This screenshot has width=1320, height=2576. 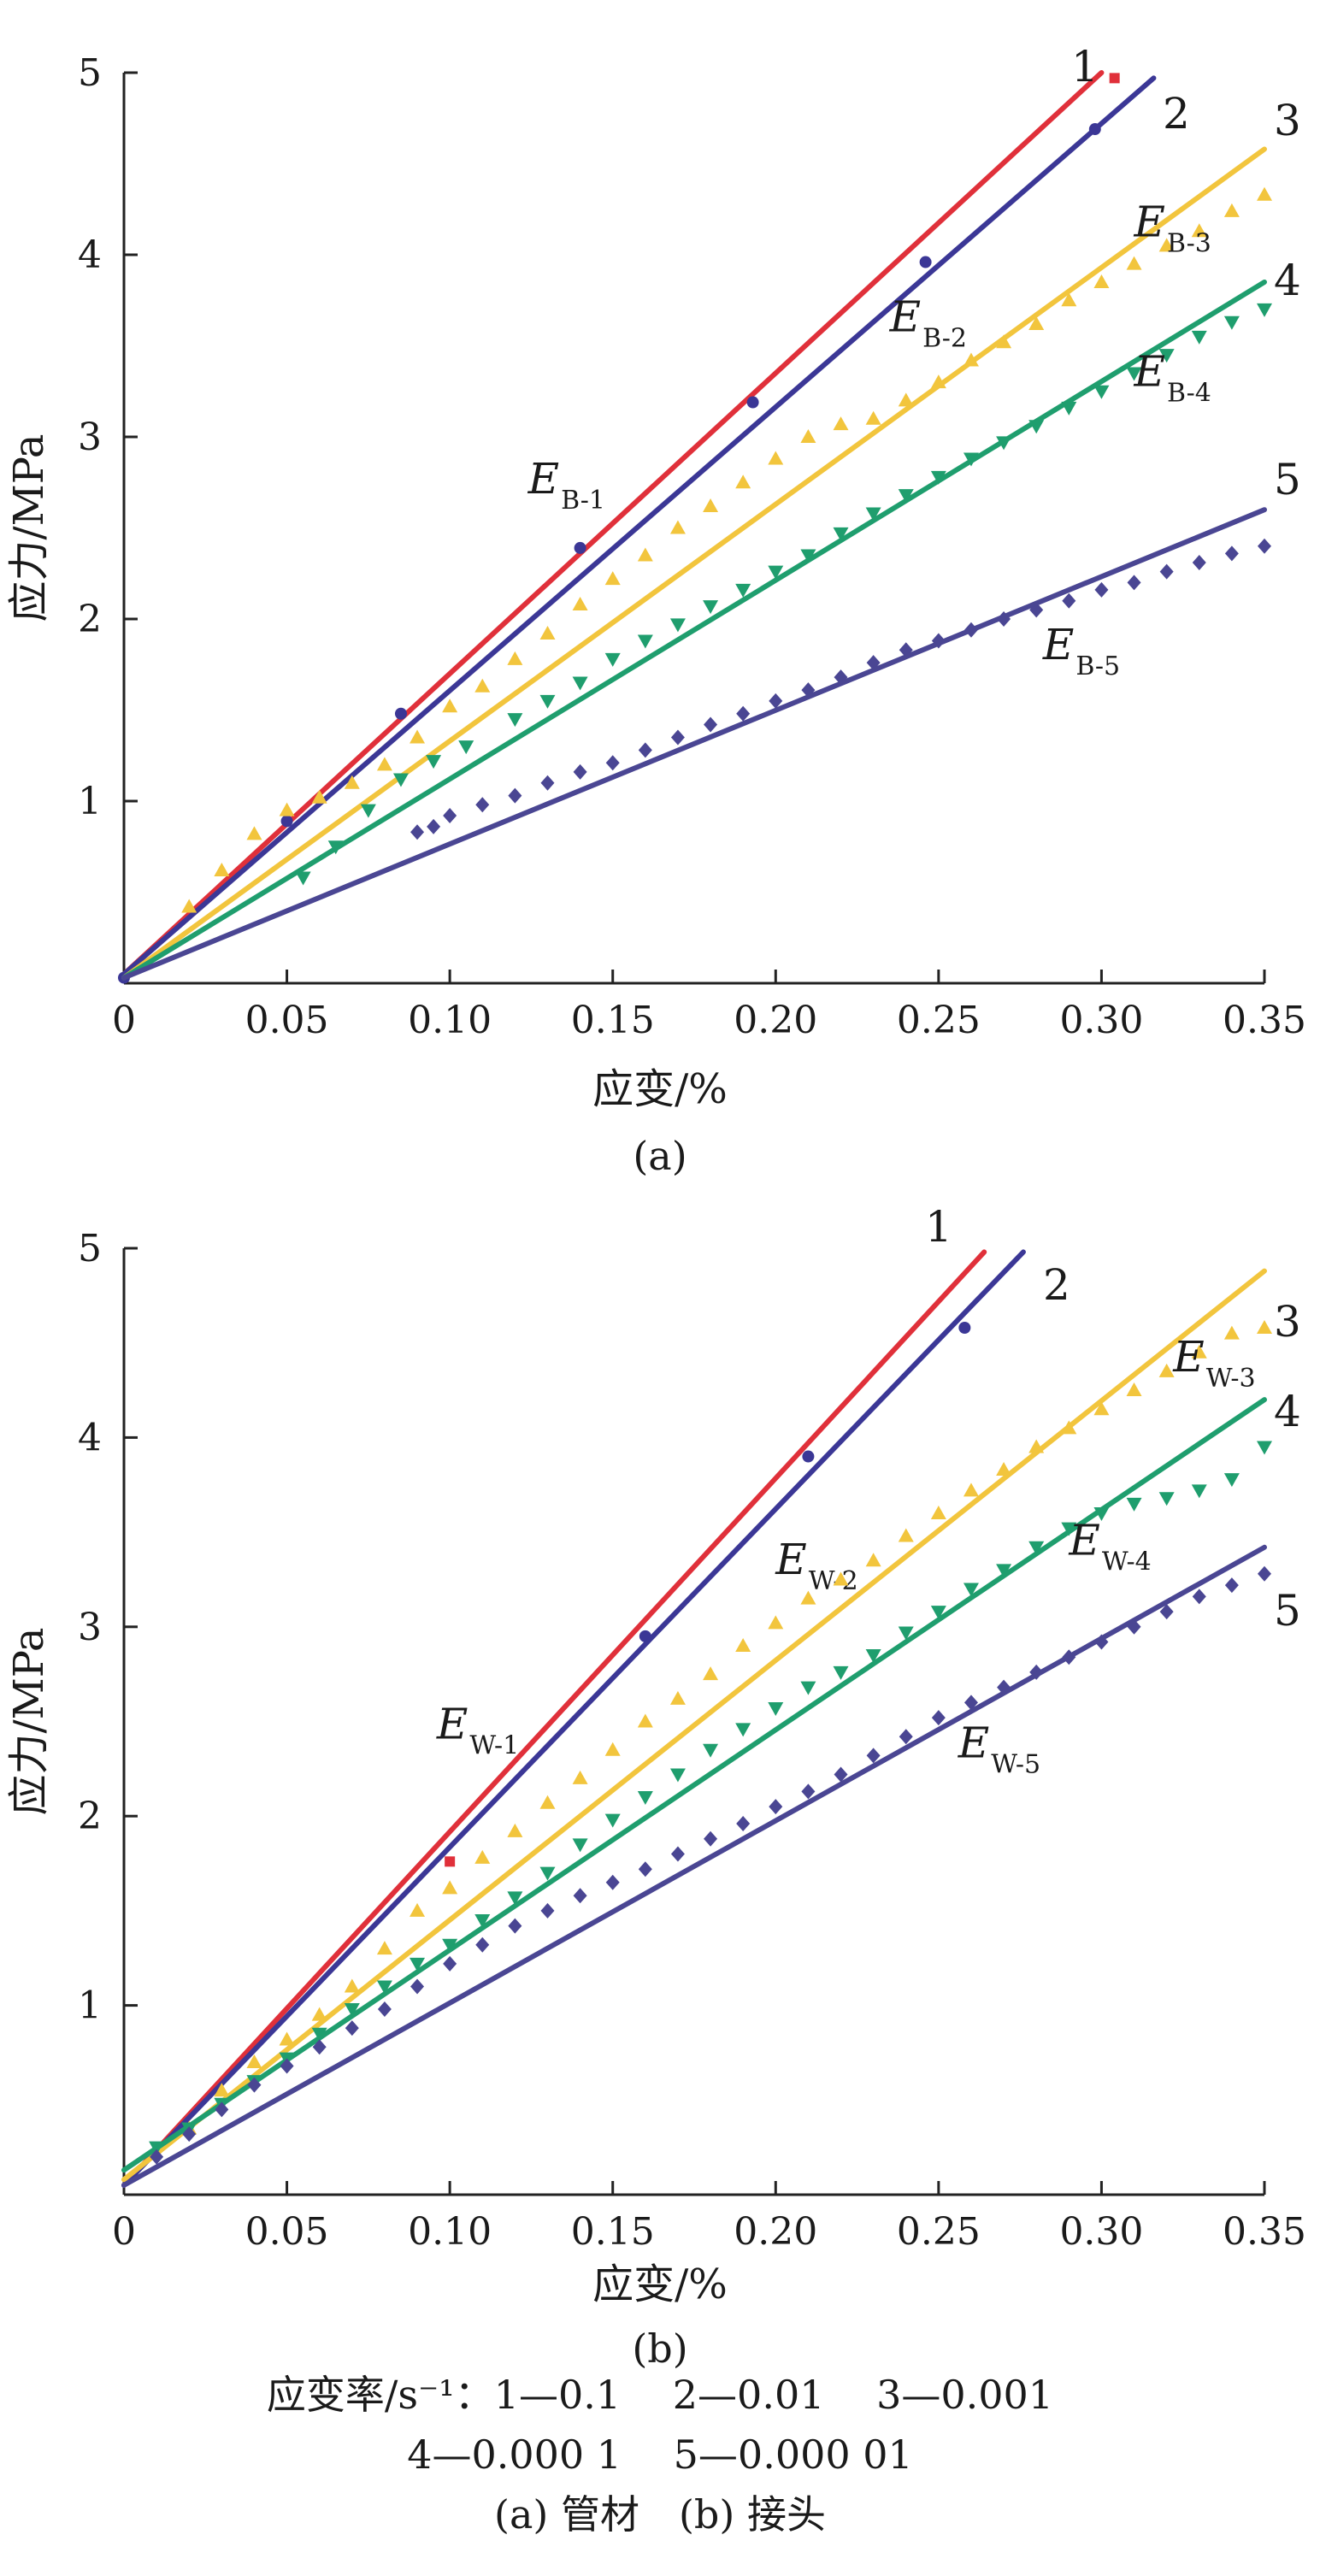 I want to click on x-tick-label: 0.10, so click(x=450, y=1020).